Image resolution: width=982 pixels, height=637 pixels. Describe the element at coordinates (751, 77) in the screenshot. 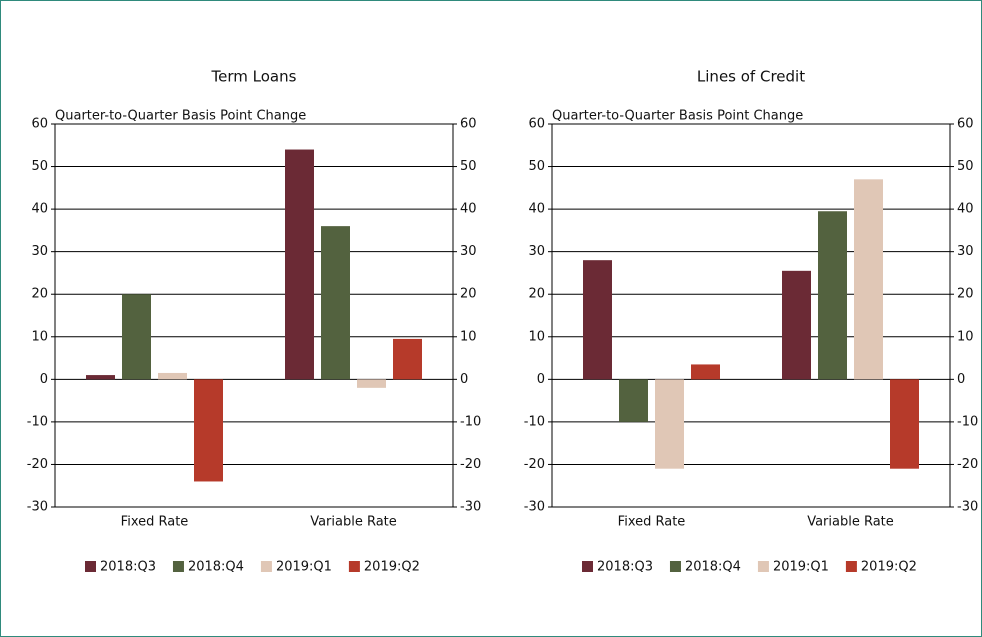

I see `chart-title: Lines of Credit` at that location.